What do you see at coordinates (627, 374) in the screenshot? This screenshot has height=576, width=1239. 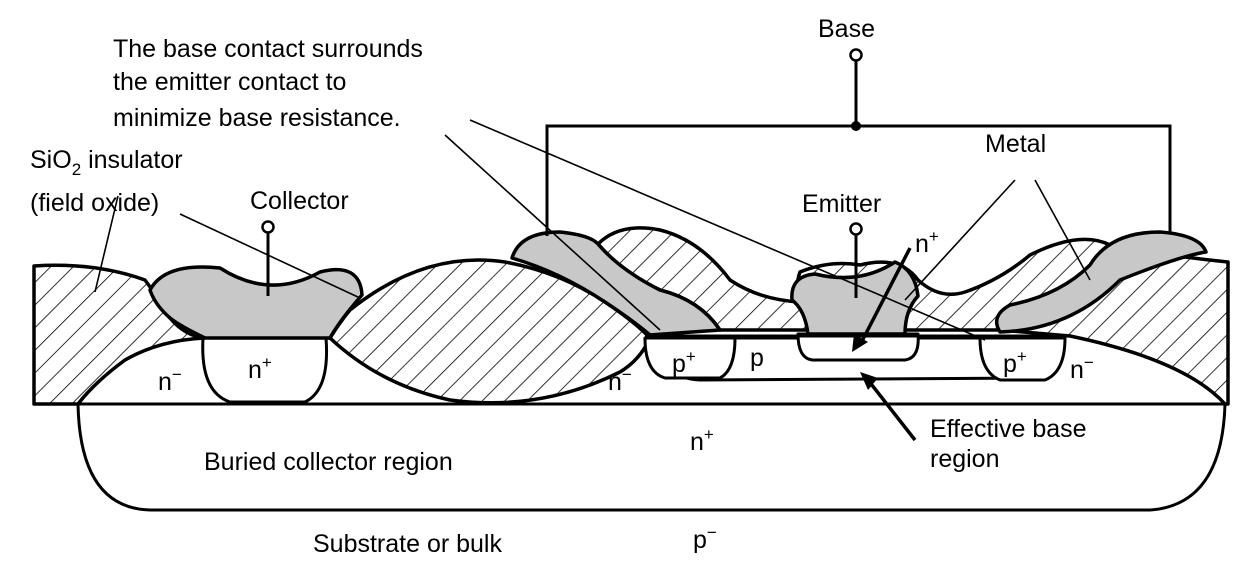 I see `n-minus-mid-label-sup: −` at bounding box center [627, 374].